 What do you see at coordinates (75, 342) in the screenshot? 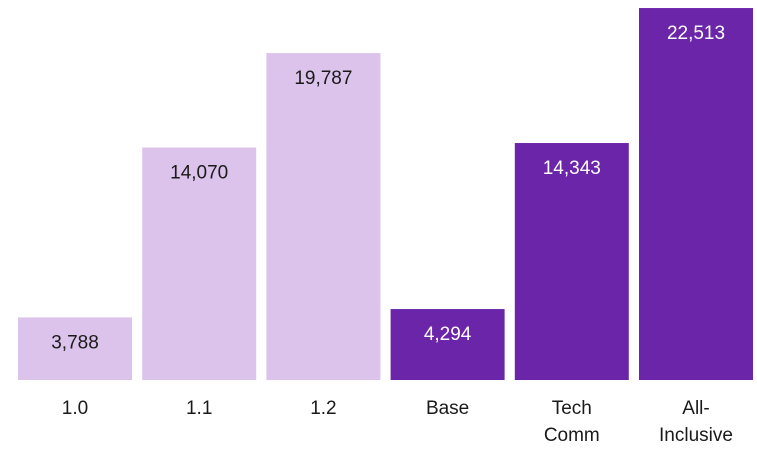
I see `value-label-0: 3,788` at bounding box center [75, 342].